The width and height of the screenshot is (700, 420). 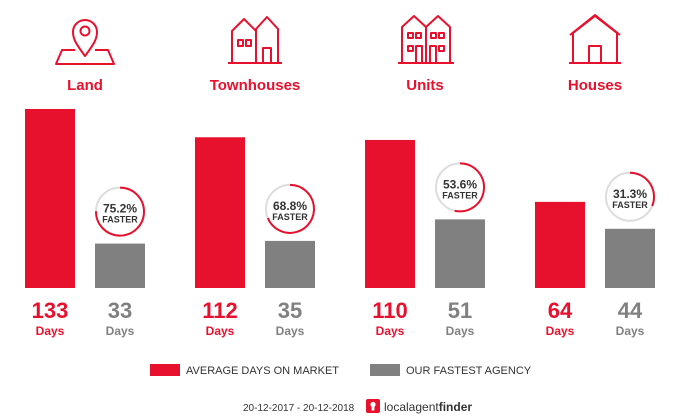 What do you see at coordinates (460, 253) in the screenshot?
I see `bar-fastest-units` at bounding box center [460, 253].